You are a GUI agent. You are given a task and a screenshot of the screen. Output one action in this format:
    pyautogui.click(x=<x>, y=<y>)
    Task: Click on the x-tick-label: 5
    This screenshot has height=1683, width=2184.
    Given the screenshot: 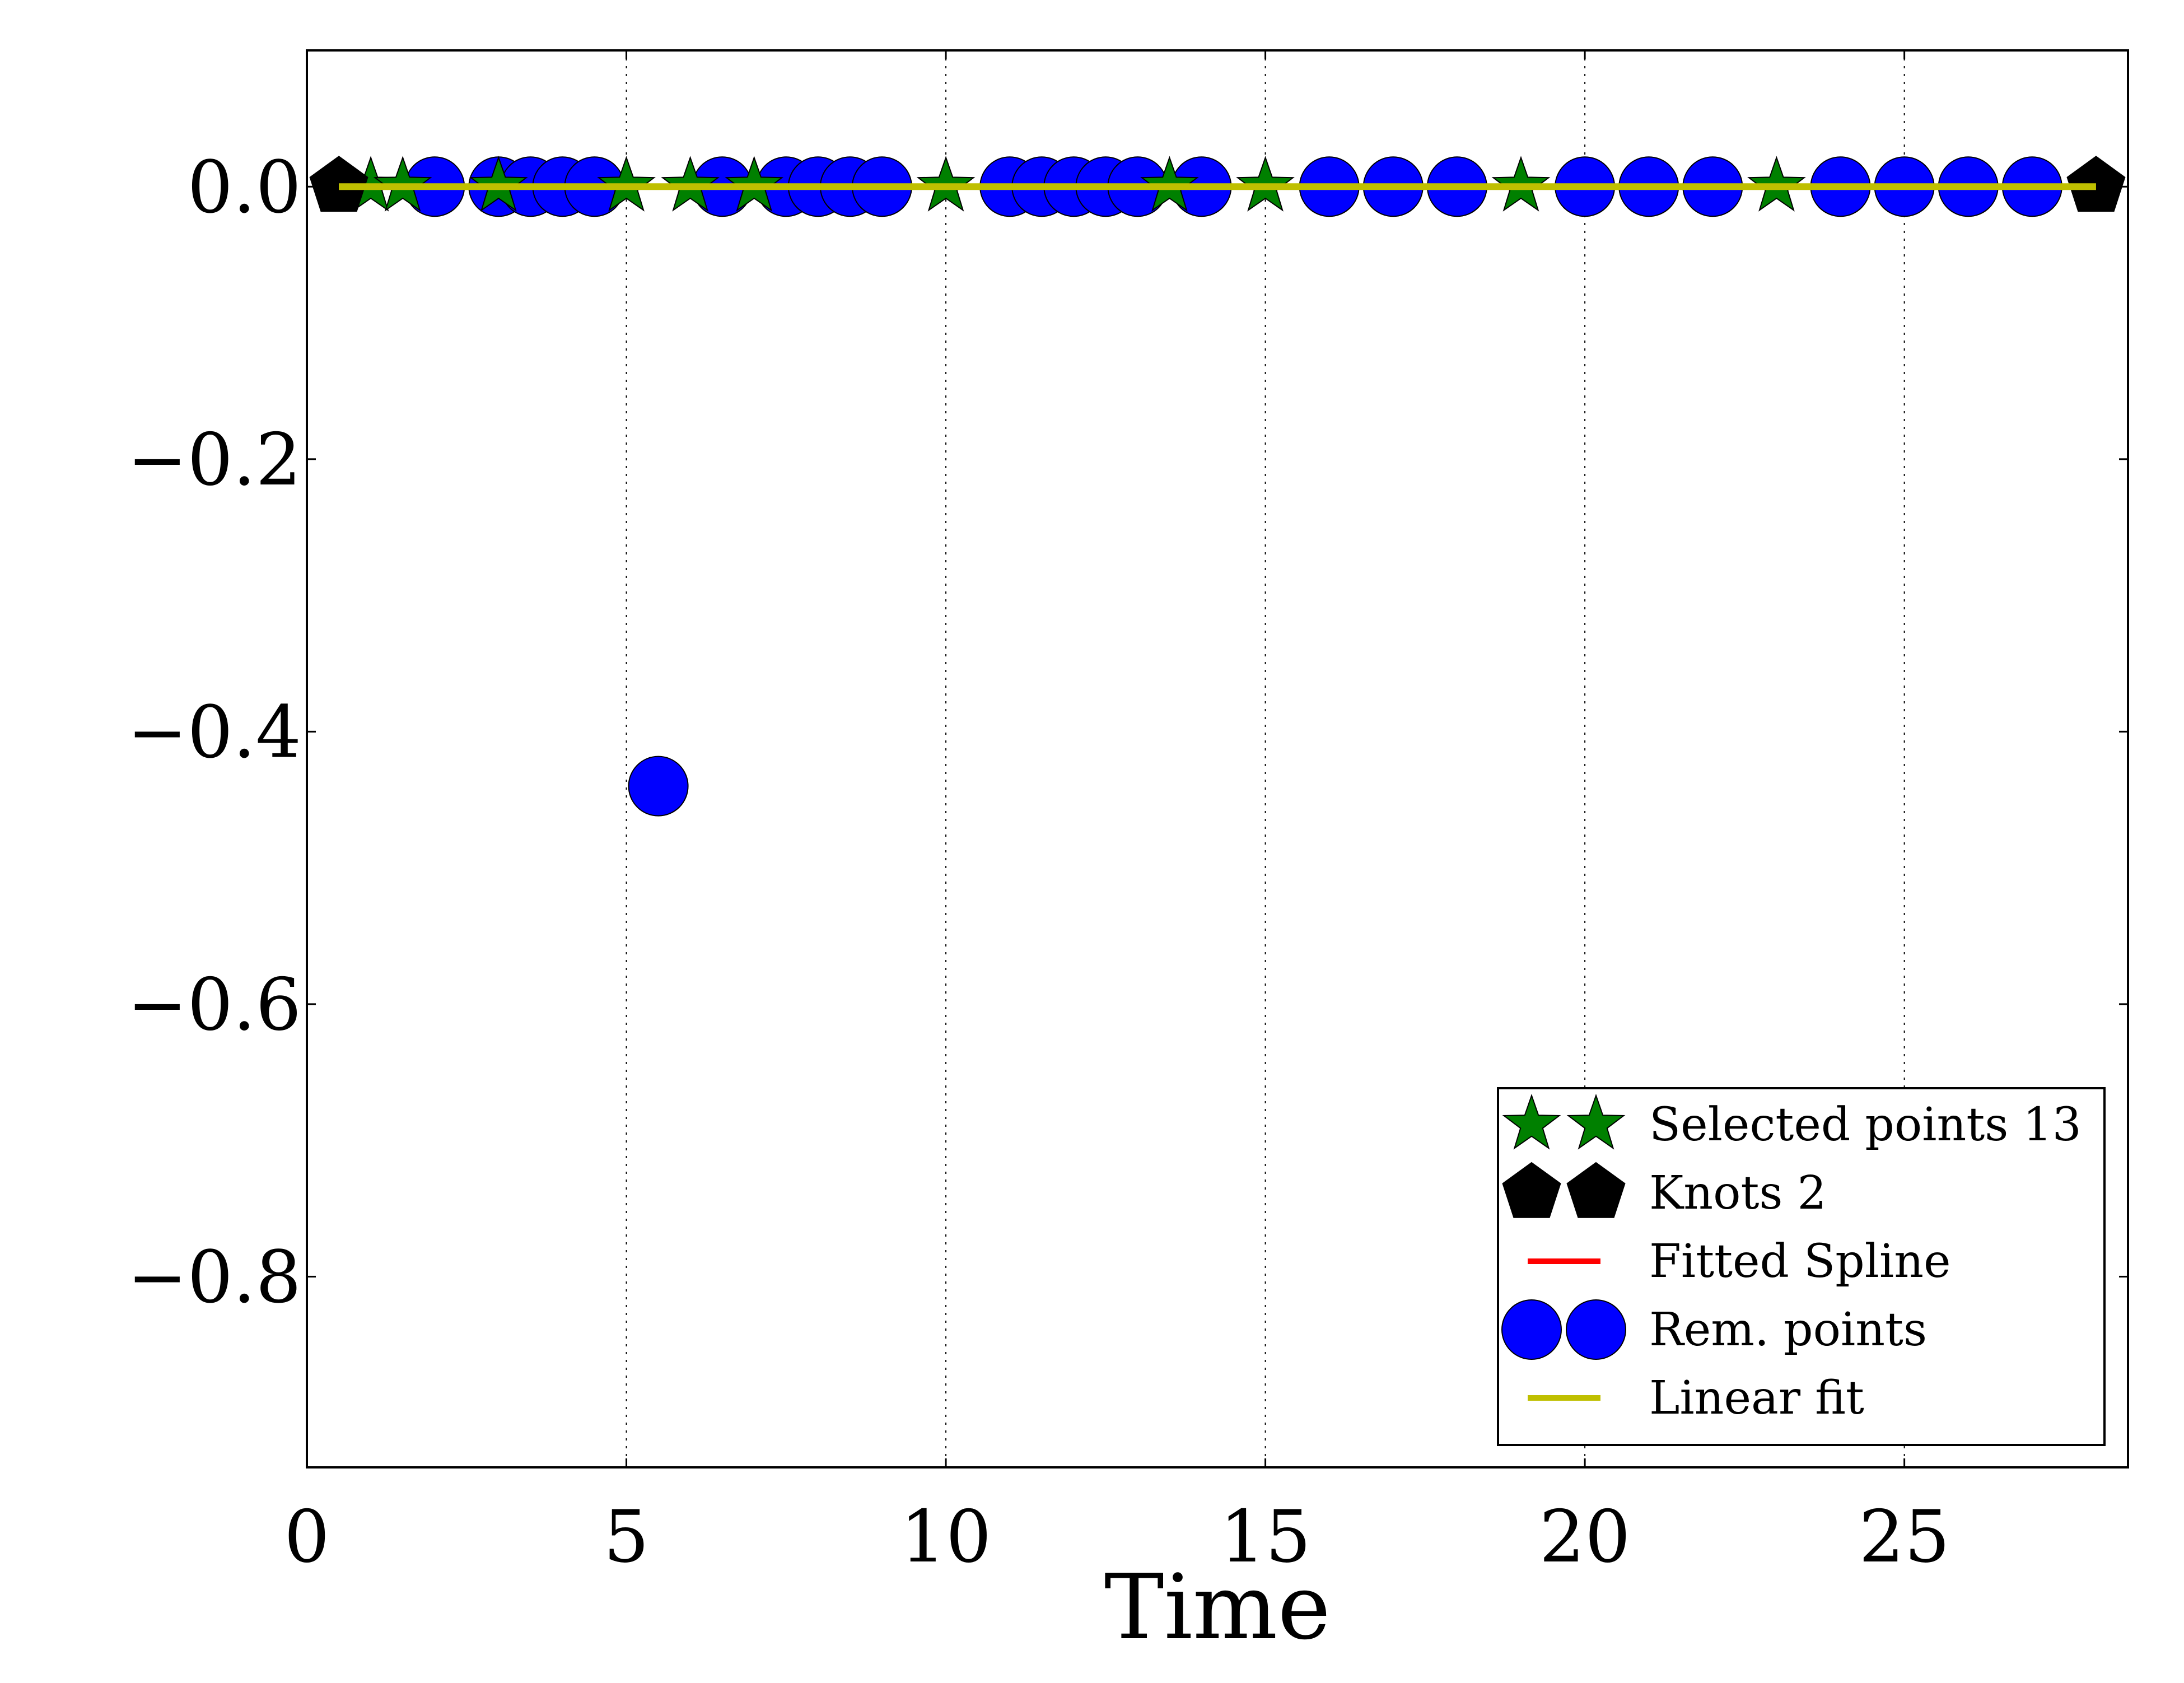 What is the action you would take?
    pyautogui.click(x=627, y=1537)
    